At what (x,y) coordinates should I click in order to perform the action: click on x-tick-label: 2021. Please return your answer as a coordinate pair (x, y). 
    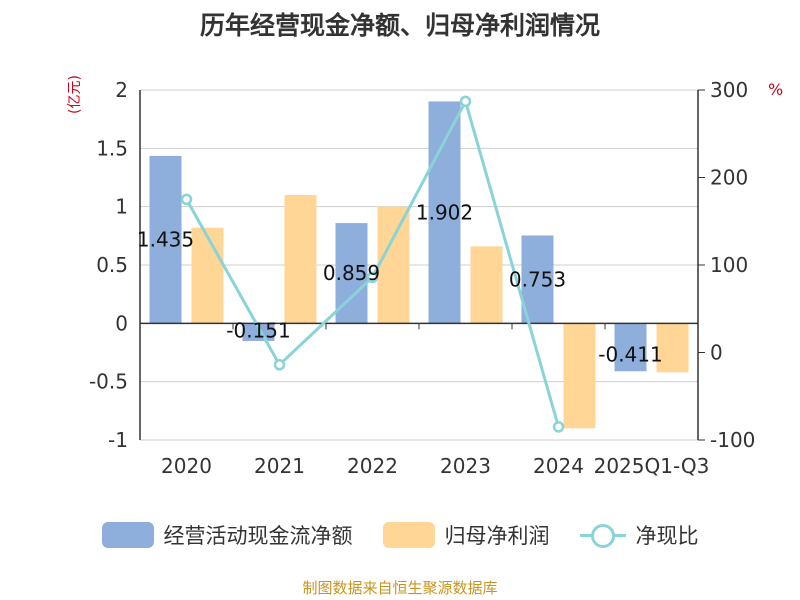
    Looking at the image, I should click on (279, 466).